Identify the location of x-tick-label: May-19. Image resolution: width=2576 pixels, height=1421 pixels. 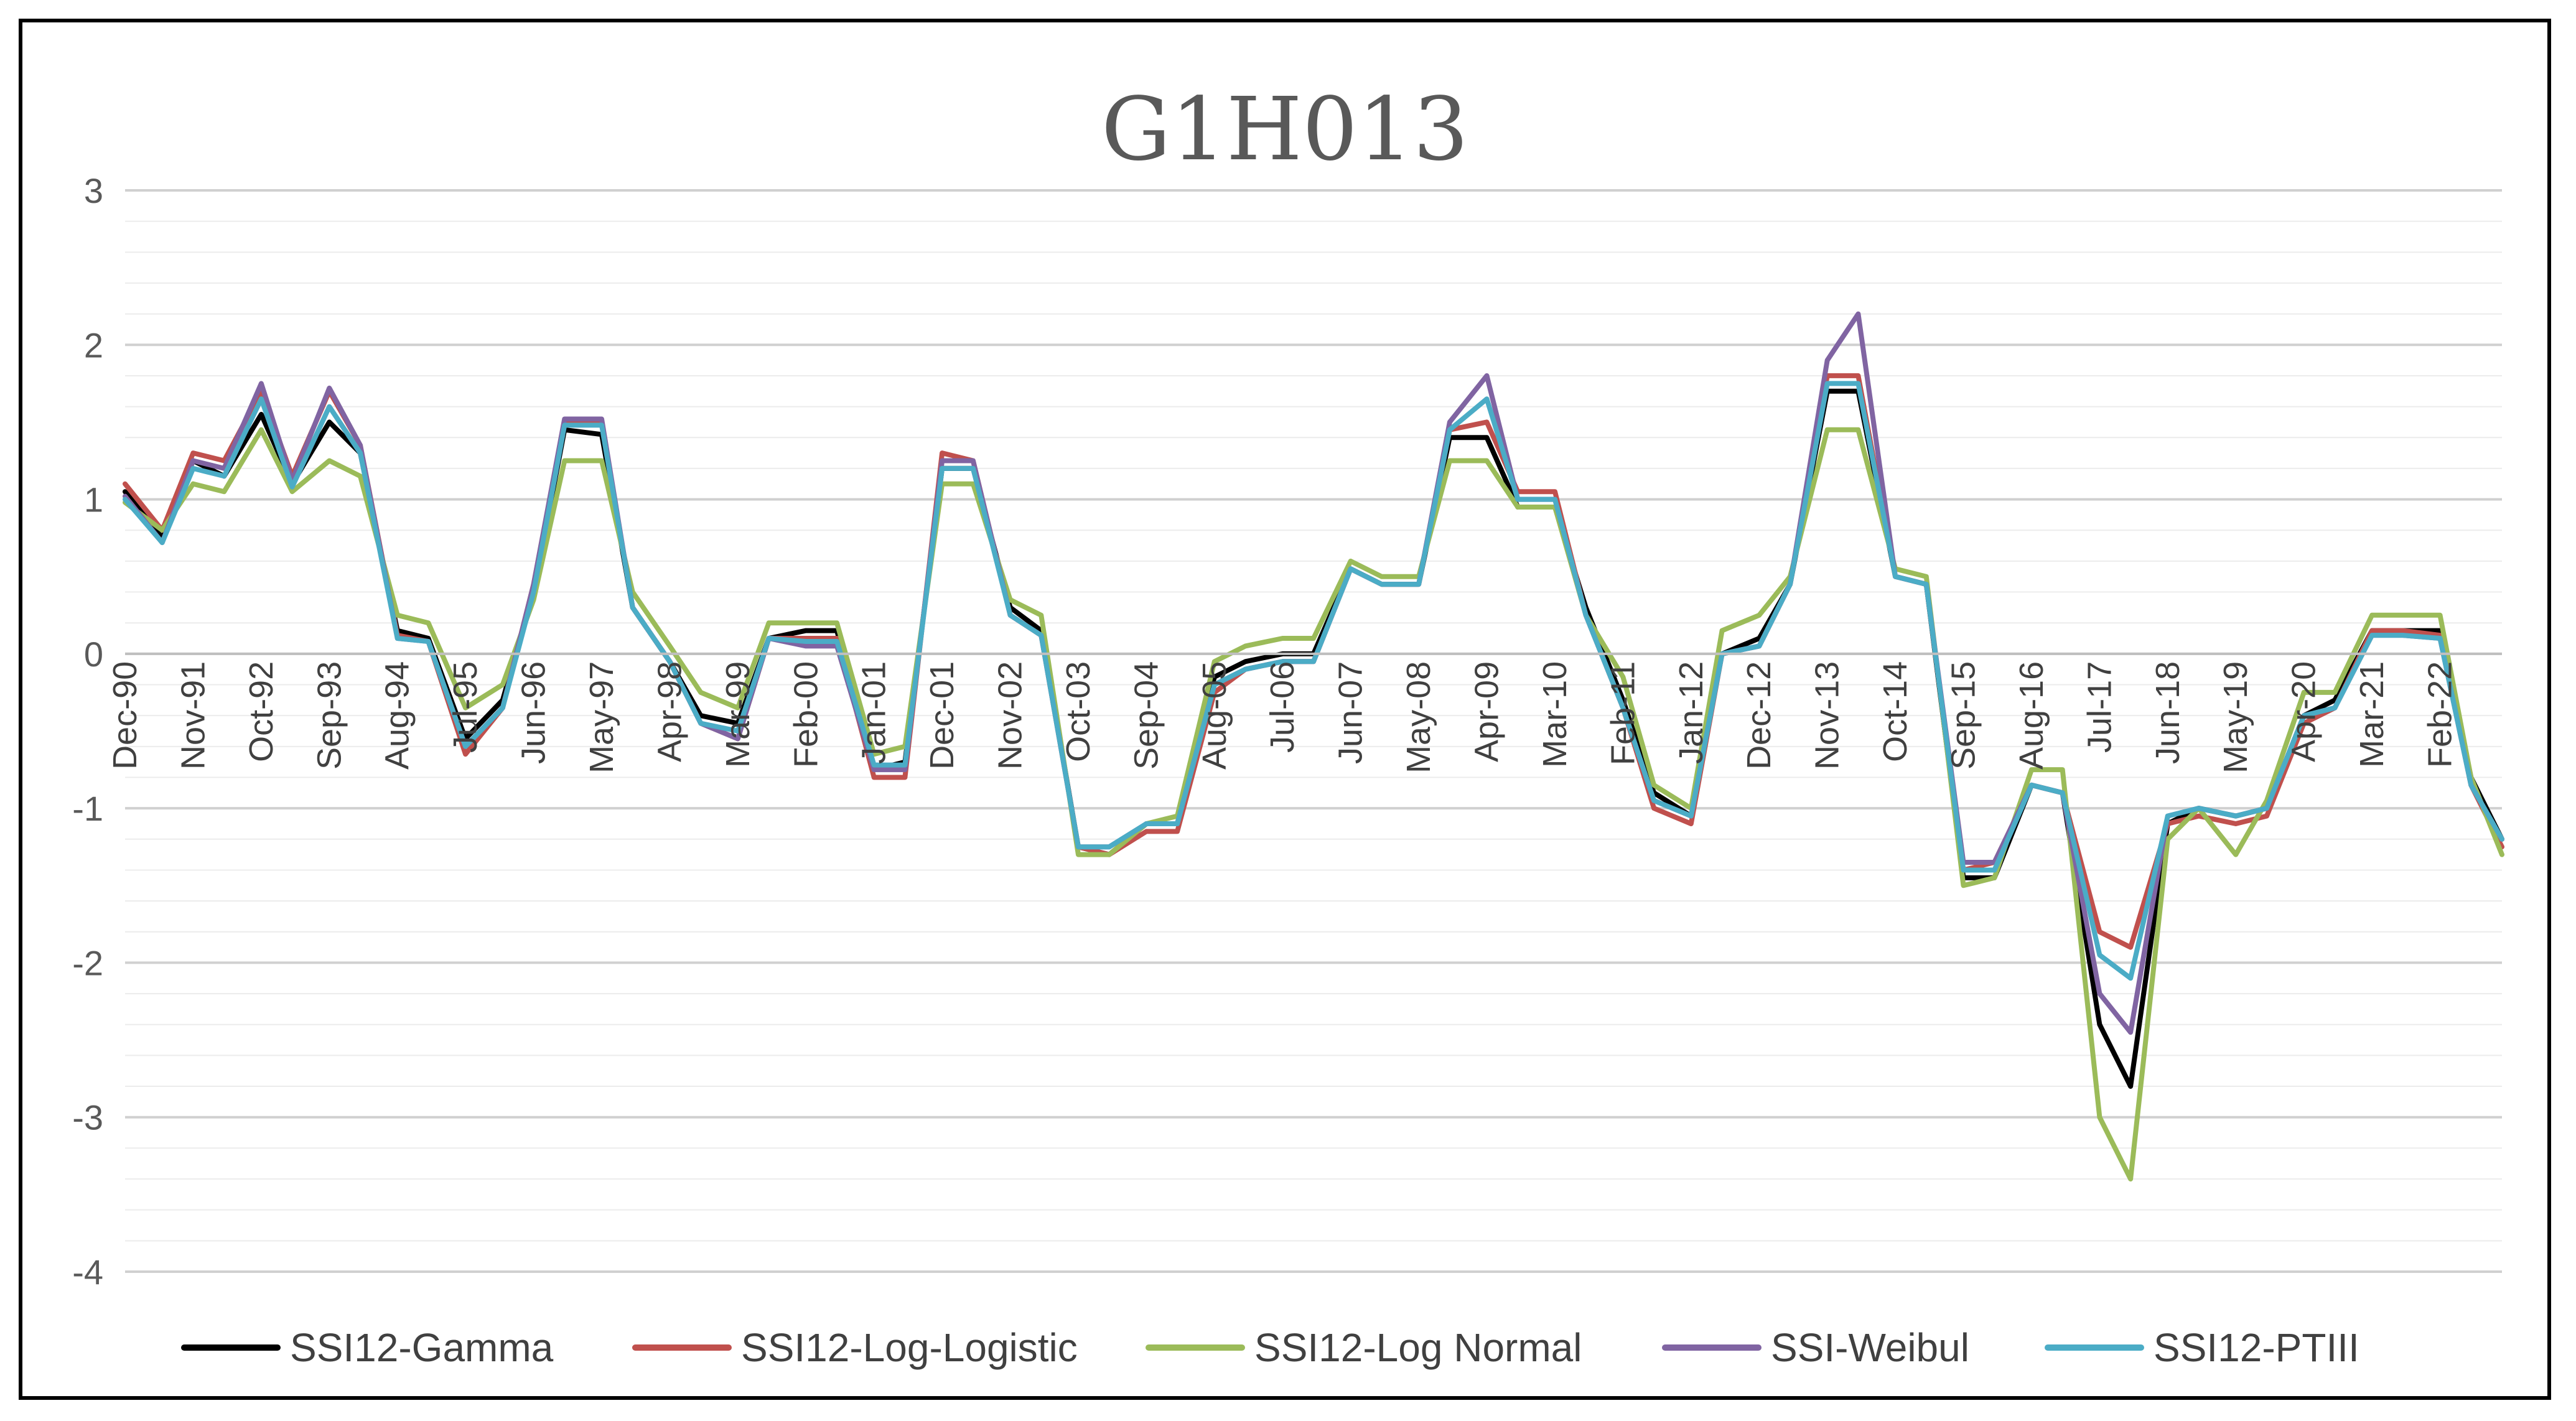
(2235, 717).